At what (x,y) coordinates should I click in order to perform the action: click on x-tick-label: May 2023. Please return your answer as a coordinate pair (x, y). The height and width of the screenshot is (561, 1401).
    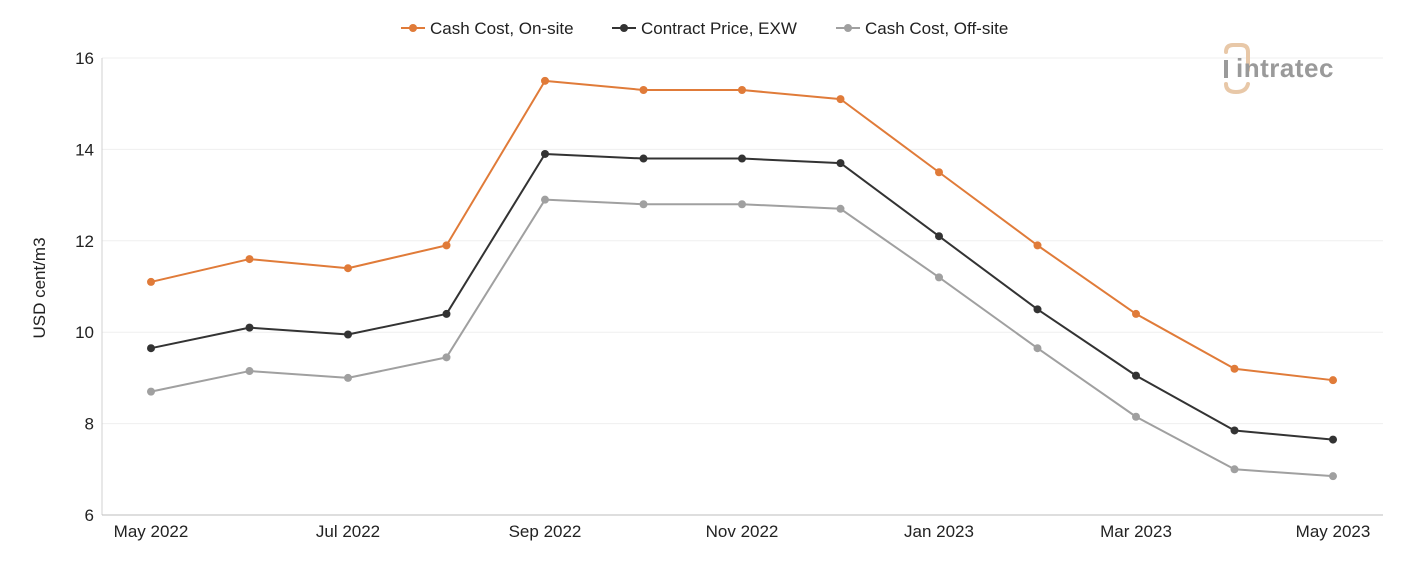
    Looking at the image, I should click on (1333, 531).